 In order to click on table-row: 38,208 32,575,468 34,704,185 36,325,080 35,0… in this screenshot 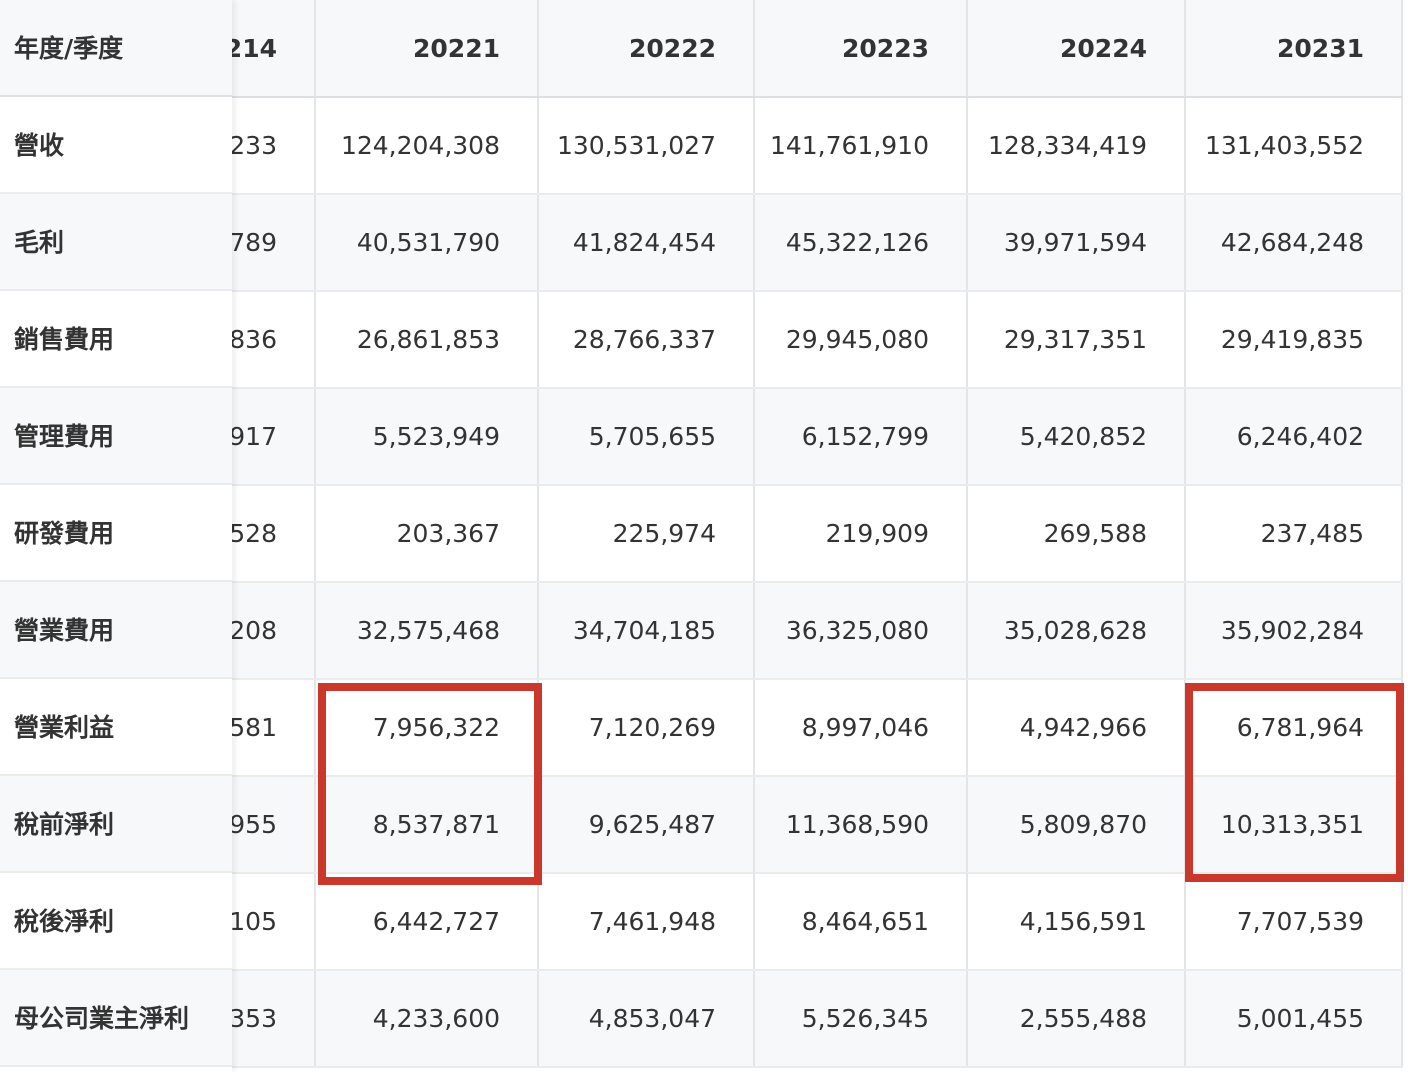, I will do `click(781, 631)`.